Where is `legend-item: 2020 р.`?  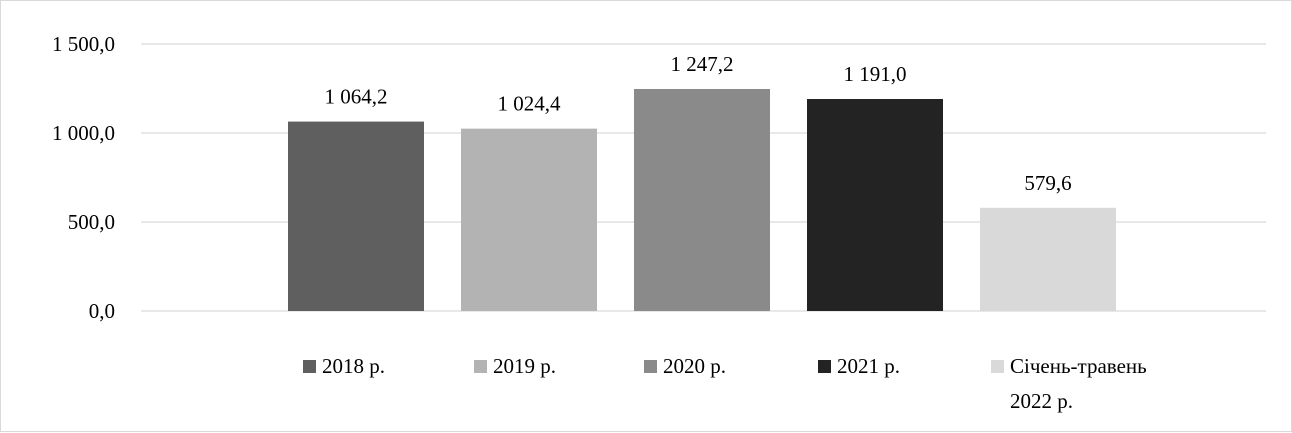
legend-item: 2020 р. is located at coordinates (685, 366).